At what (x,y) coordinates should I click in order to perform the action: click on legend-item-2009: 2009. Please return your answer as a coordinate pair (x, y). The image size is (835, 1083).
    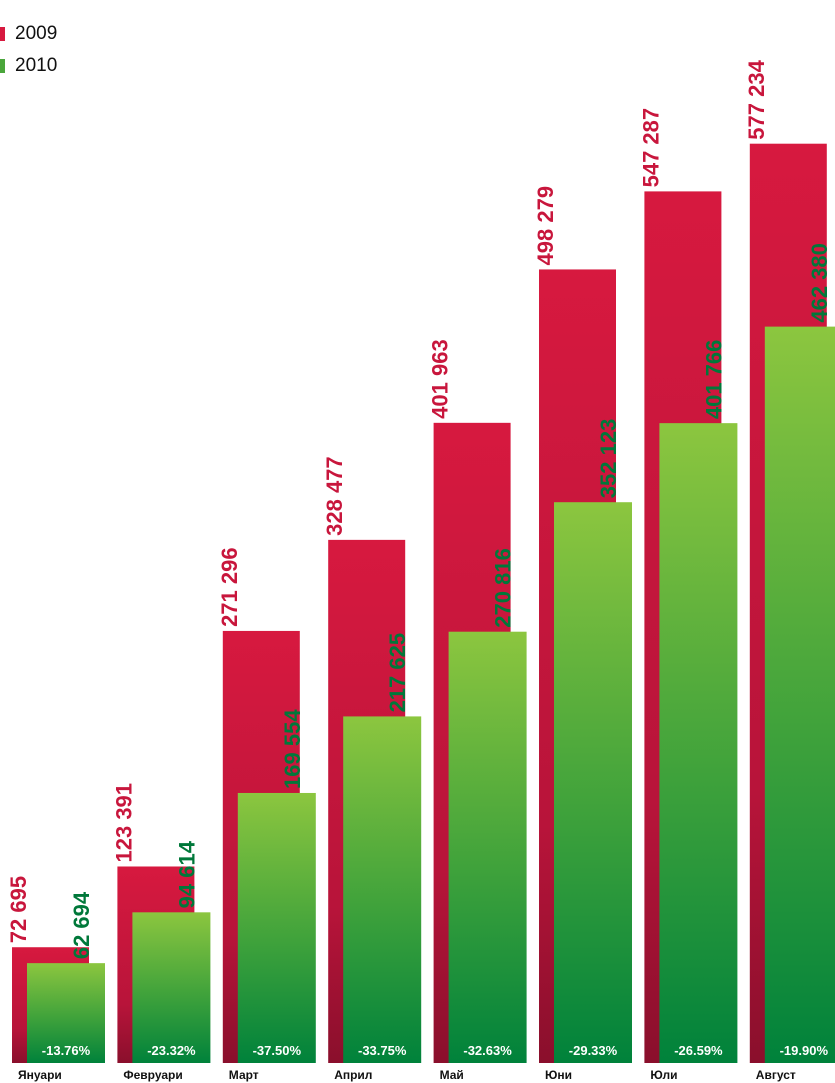
    Looking at the image, I should click on (28, 34).